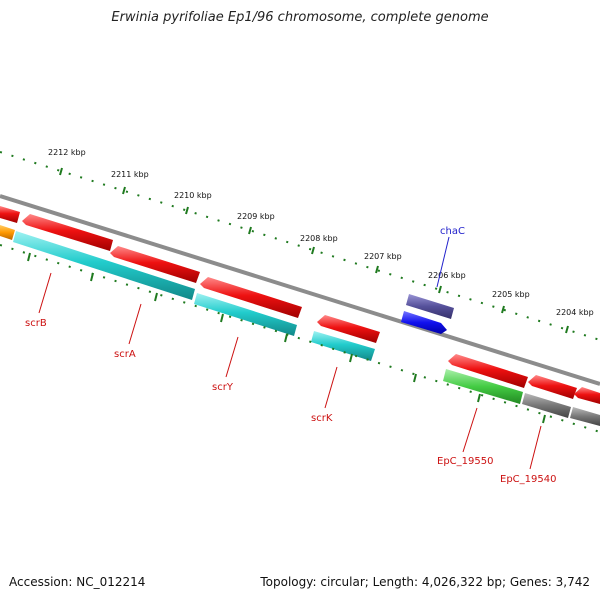 The image size is (600, 600). Describe the element at coordinates (575, 312) in the screenshot. I see `tick-label: 2204 kbp` at that location.